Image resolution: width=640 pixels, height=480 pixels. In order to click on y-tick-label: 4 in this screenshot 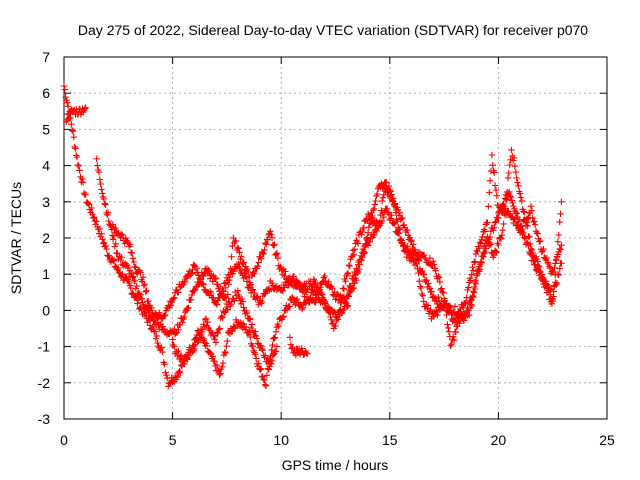, I will do `click(46, 166)`.